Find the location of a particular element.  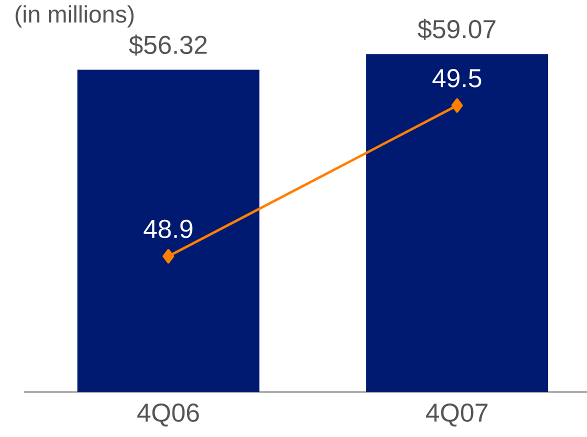

data-label: $56.32 is located at coordinates (168, 45).